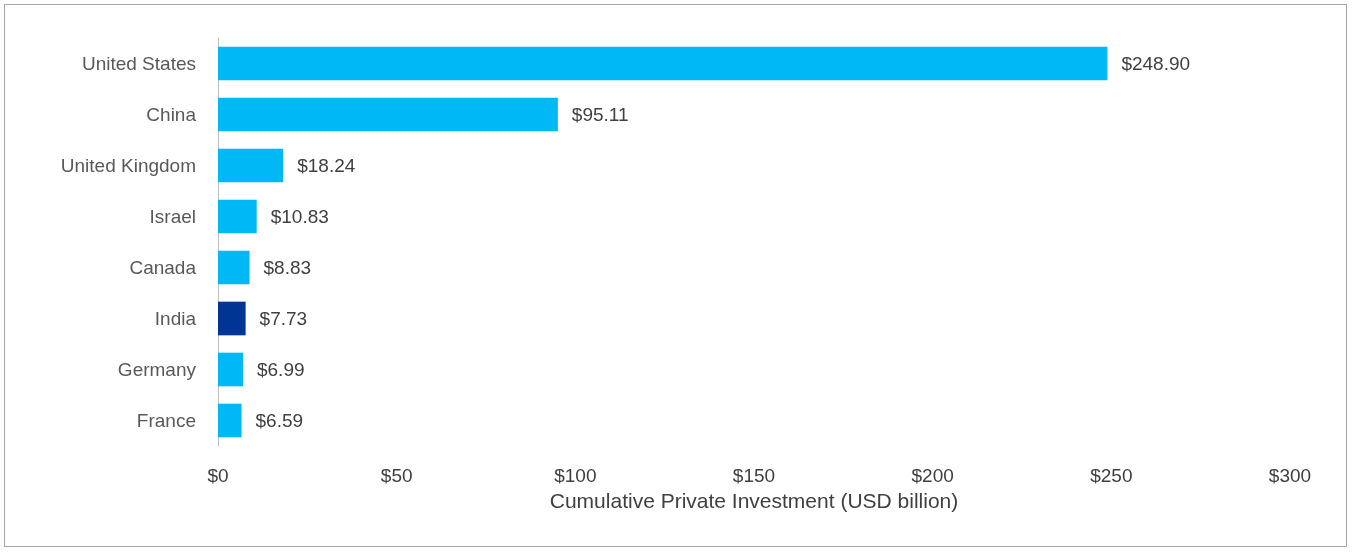  What do you see at coordinates (1290, 475) in the screenshot?
I see `x-tick-label: $300` at bounding box center [1290, 475].